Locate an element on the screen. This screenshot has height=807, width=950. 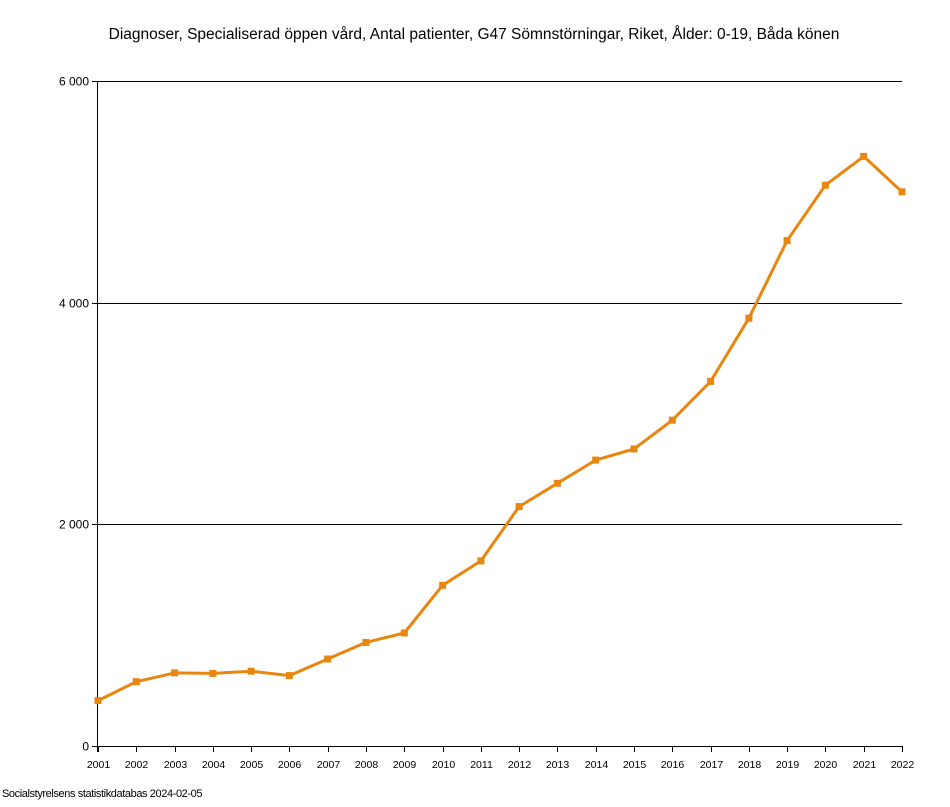
y-tick-label: 6 000 is located at coordinates (74, 82).